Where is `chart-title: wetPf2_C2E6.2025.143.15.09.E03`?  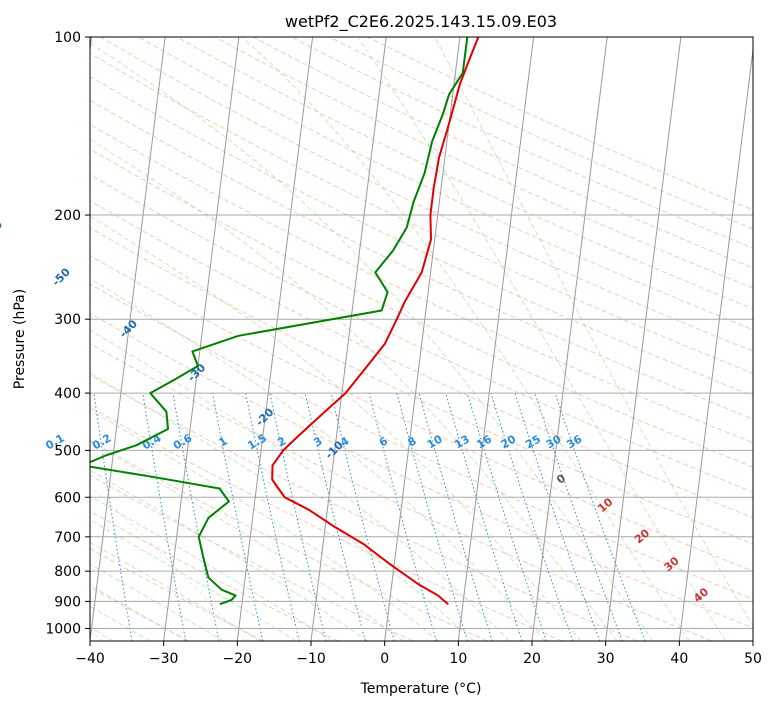 chart-title: wetPf2_C2E6.2025.143.15.09.E03 is located at coordinates (421, 22).